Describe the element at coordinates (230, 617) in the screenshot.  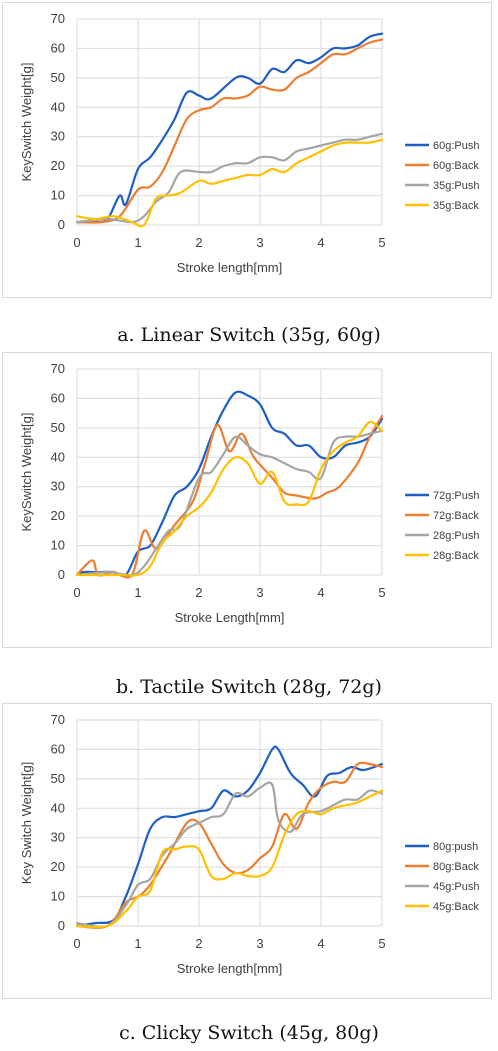
I see `x-axis-label: Stroke Length[mm]` at that location.